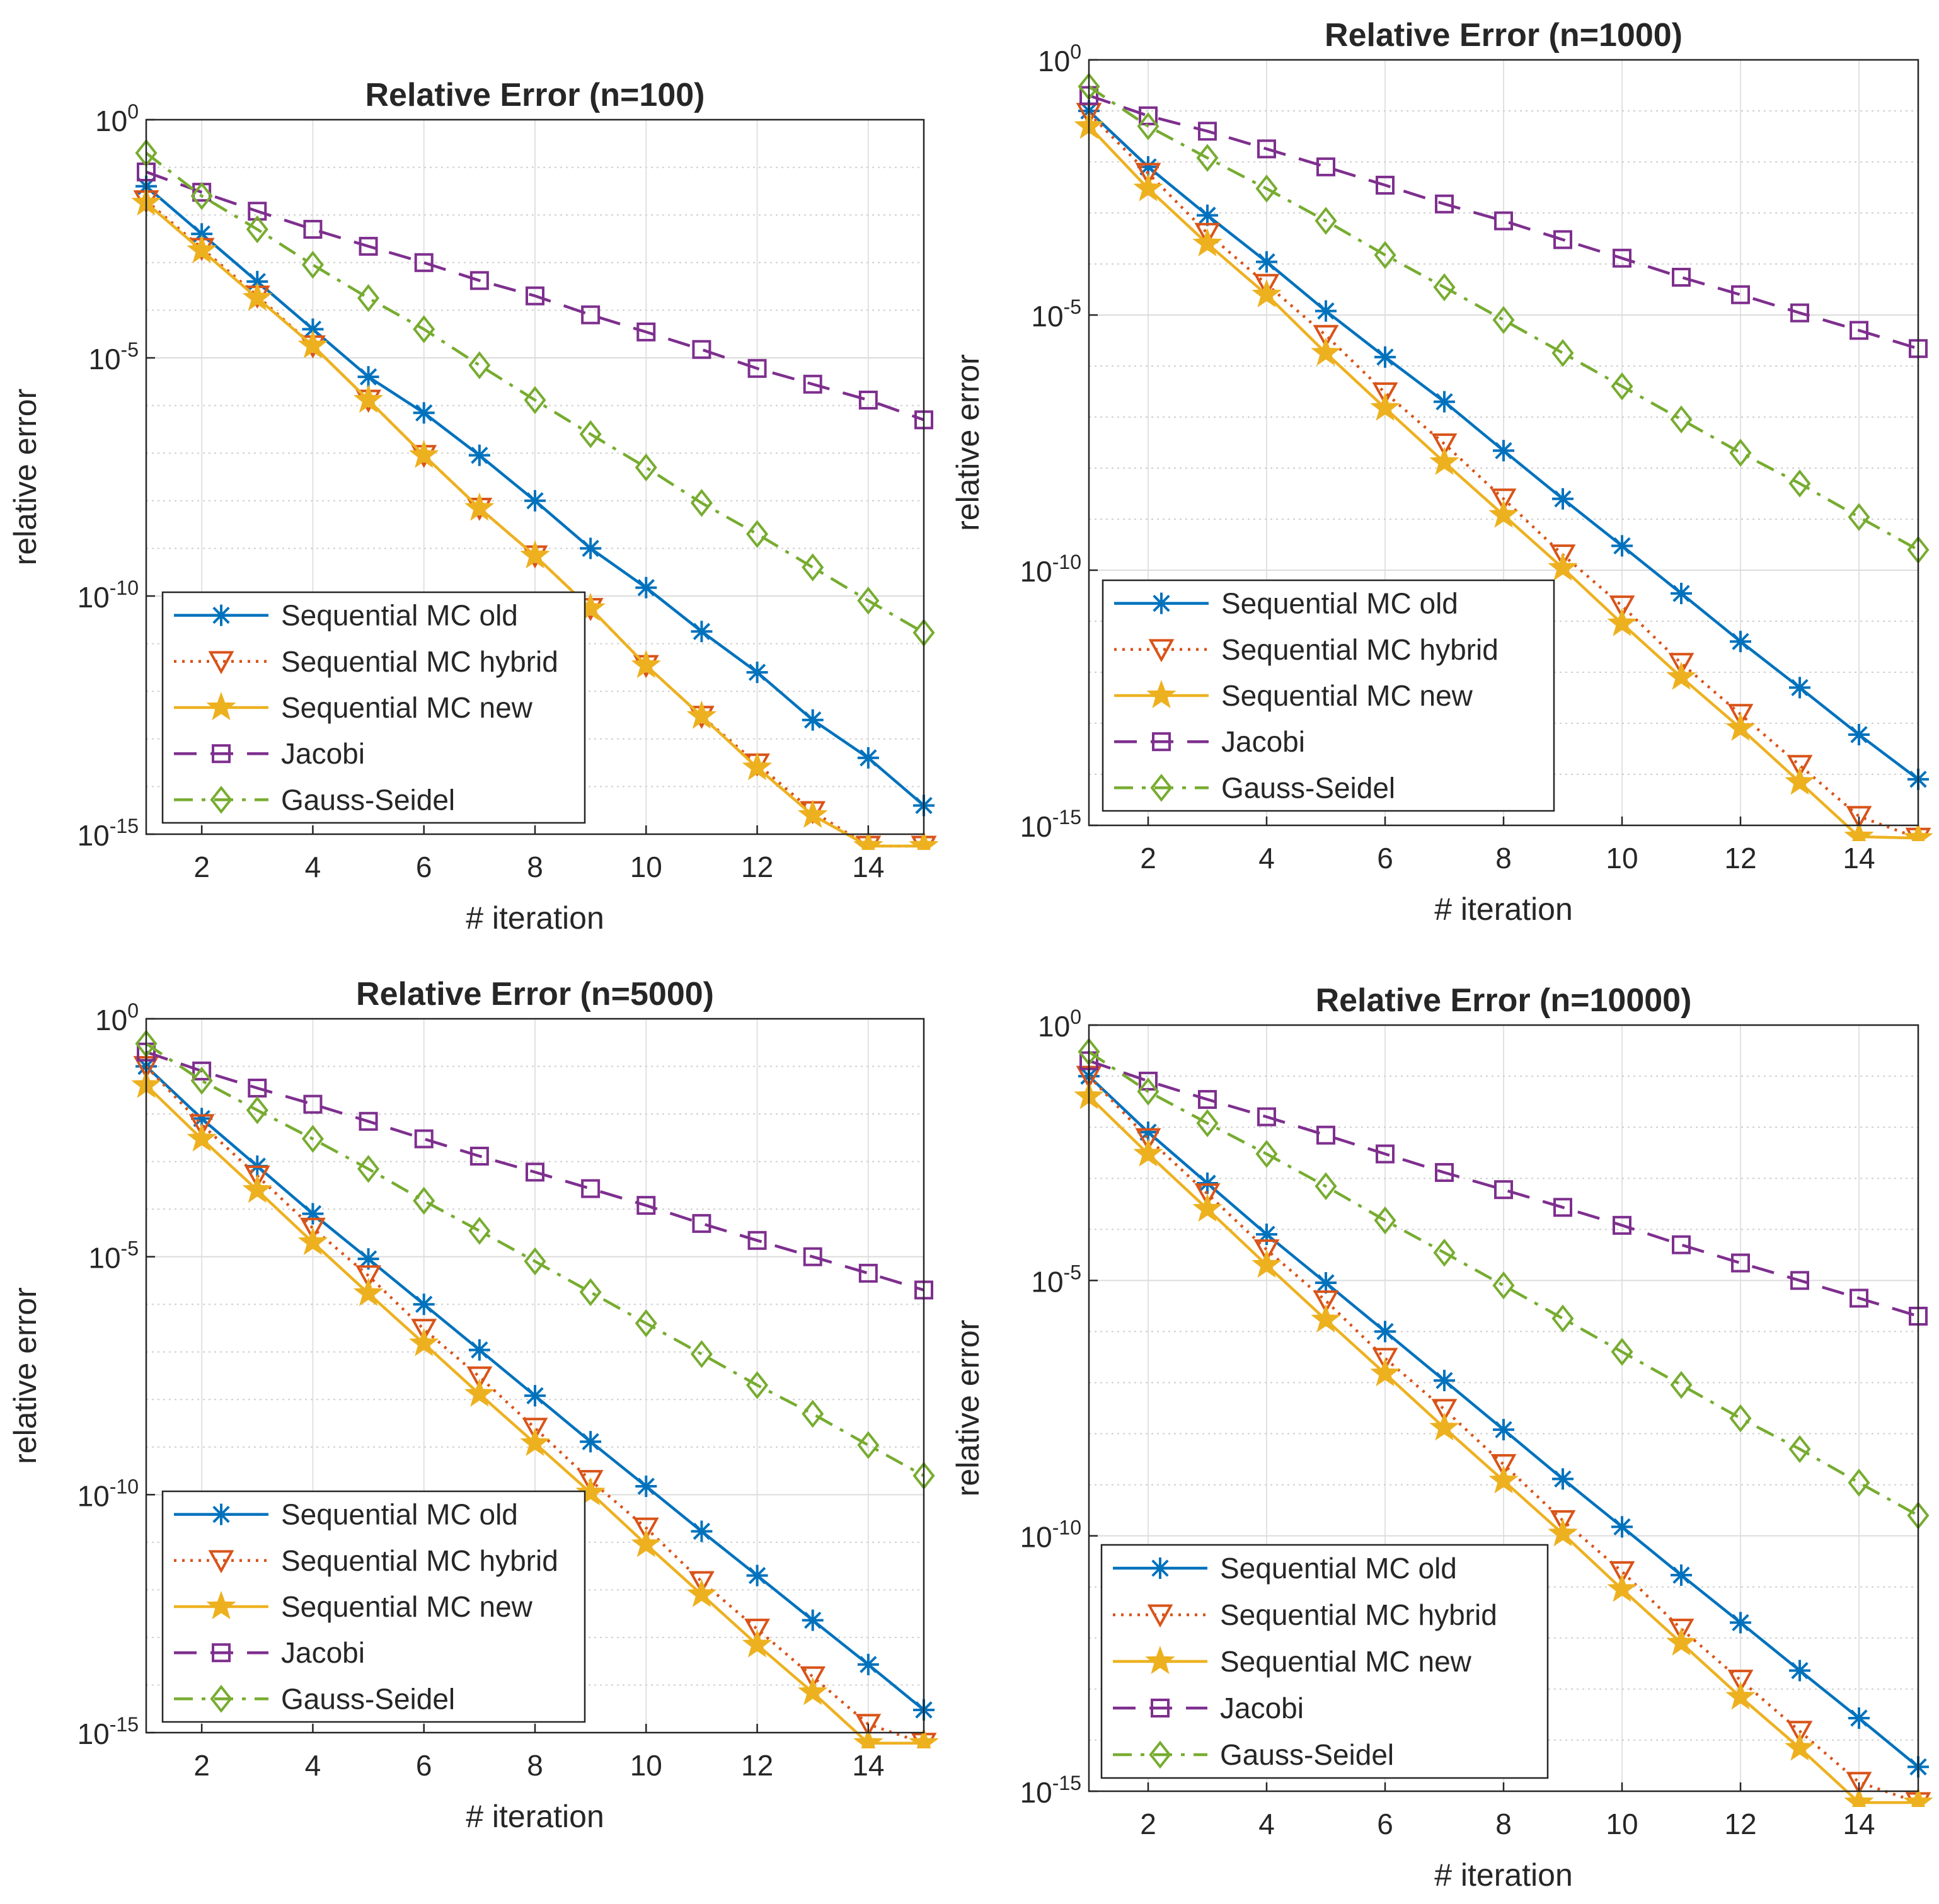 This screenshot has width=1939, height=1904. Describe the element at coordinates (868, 867) in the screenshot. I see `x-tick-label: 14` at that location.